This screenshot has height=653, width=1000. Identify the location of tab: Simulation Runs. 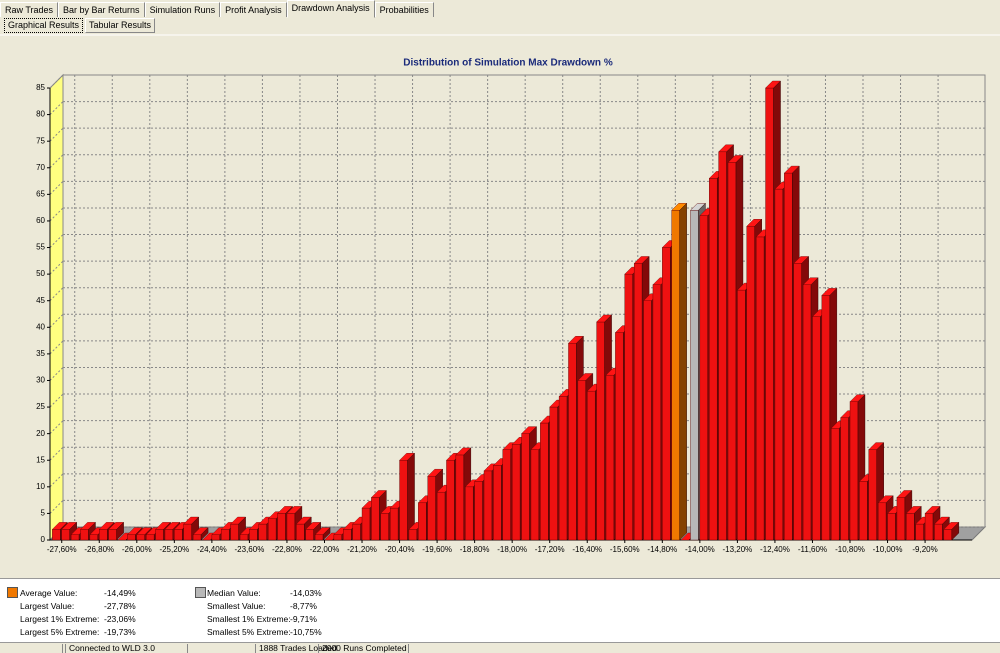
(182, 9).